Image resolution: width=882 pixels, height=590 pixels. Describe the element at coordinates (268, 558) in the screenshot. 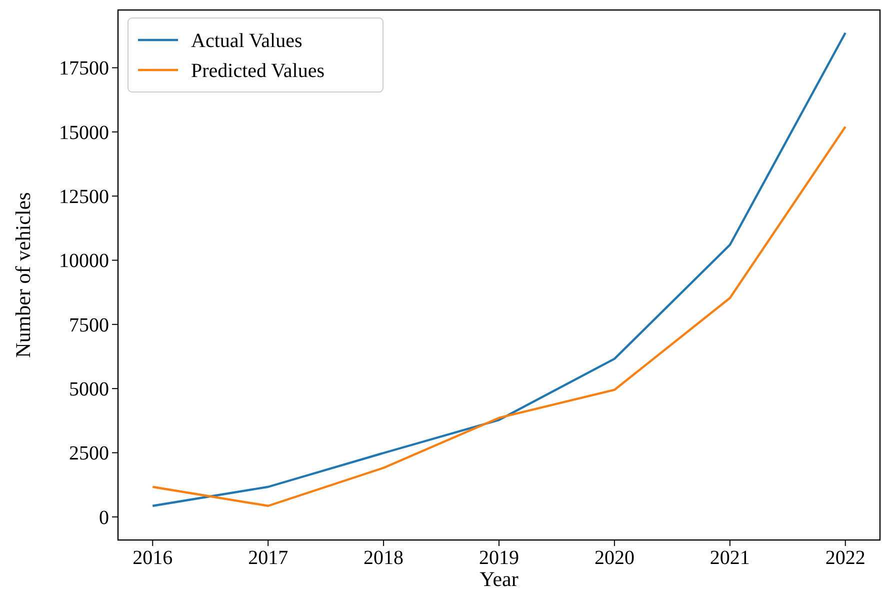

I see `x-tick-label: 2017` at that location.